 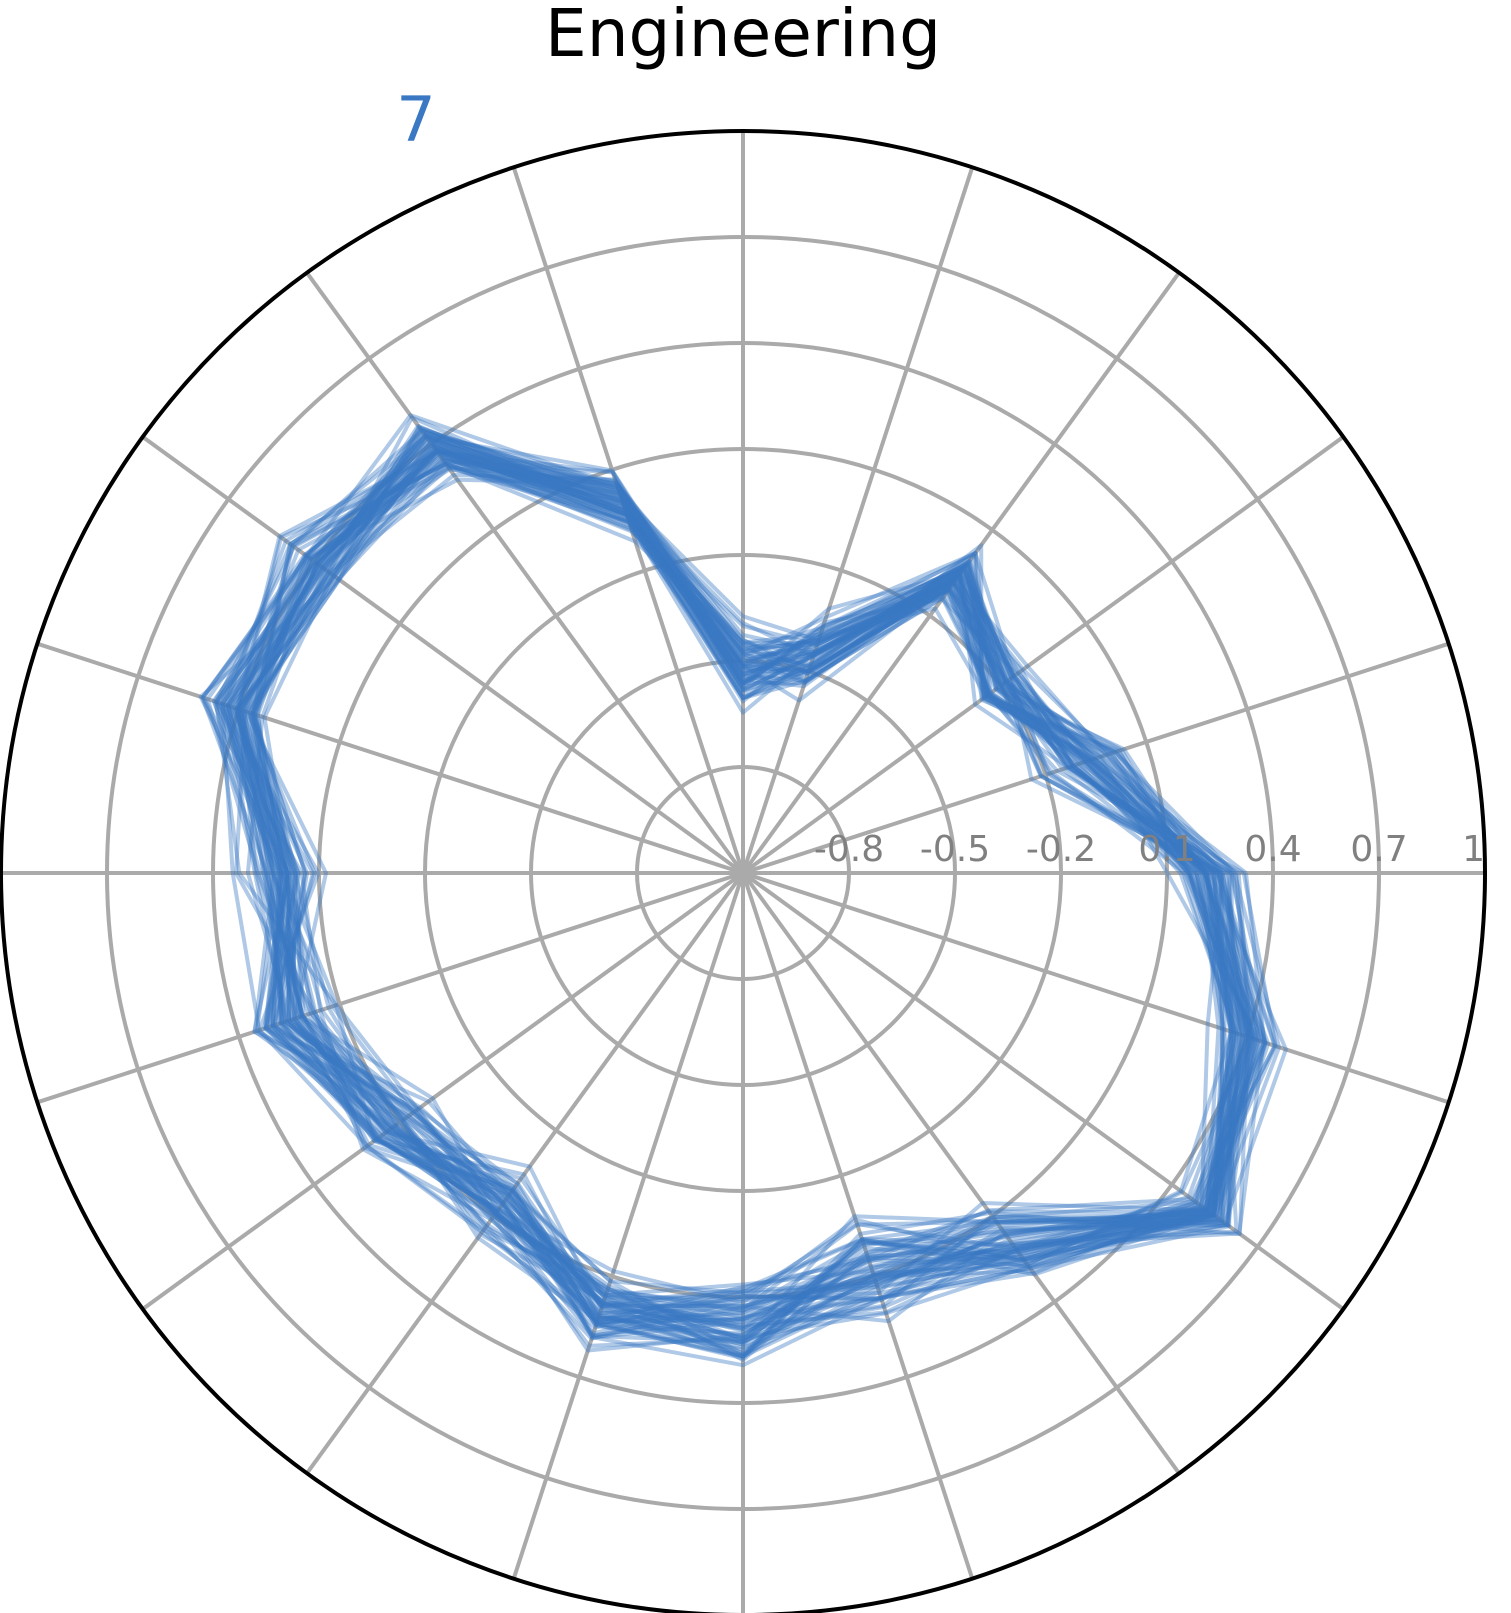 I want to click on radial-tick-label: 0.1, so click(x=1166, y=849).